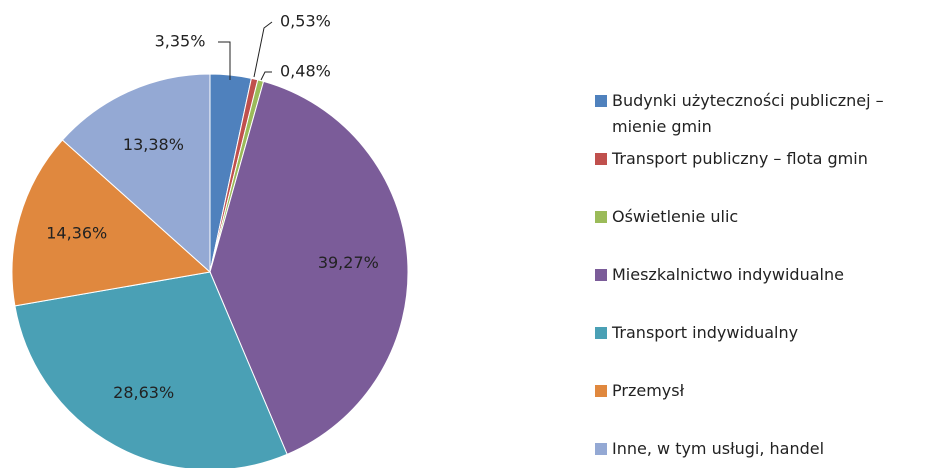  I want to click on data-label: 39,27%, so click(348, 262).